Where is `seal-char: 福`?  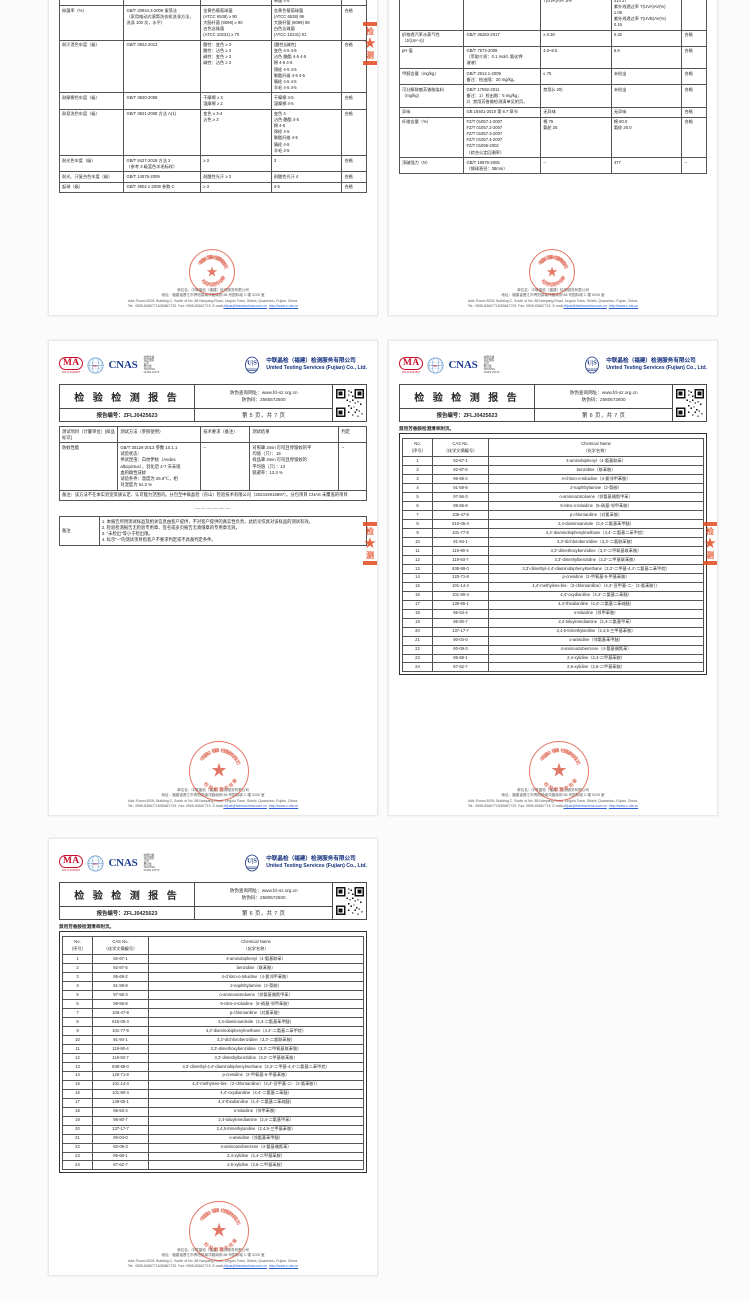
seal-char: 福 is located at coordinates (214, 751).